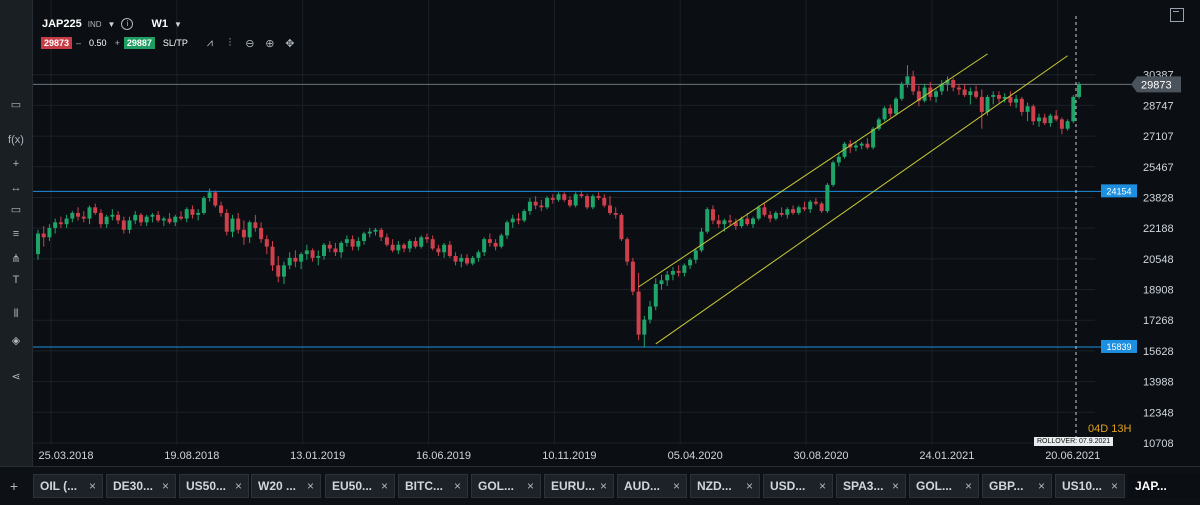  I want to click on share-icon: ⋖, so click(16, 376).